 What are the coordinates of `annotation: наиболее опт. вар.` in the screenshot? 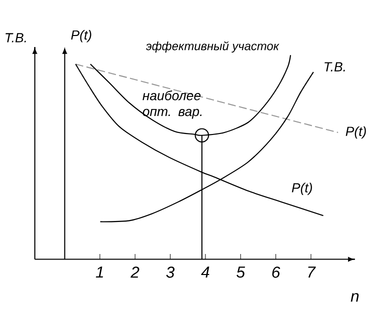 It's located at (172, 104).